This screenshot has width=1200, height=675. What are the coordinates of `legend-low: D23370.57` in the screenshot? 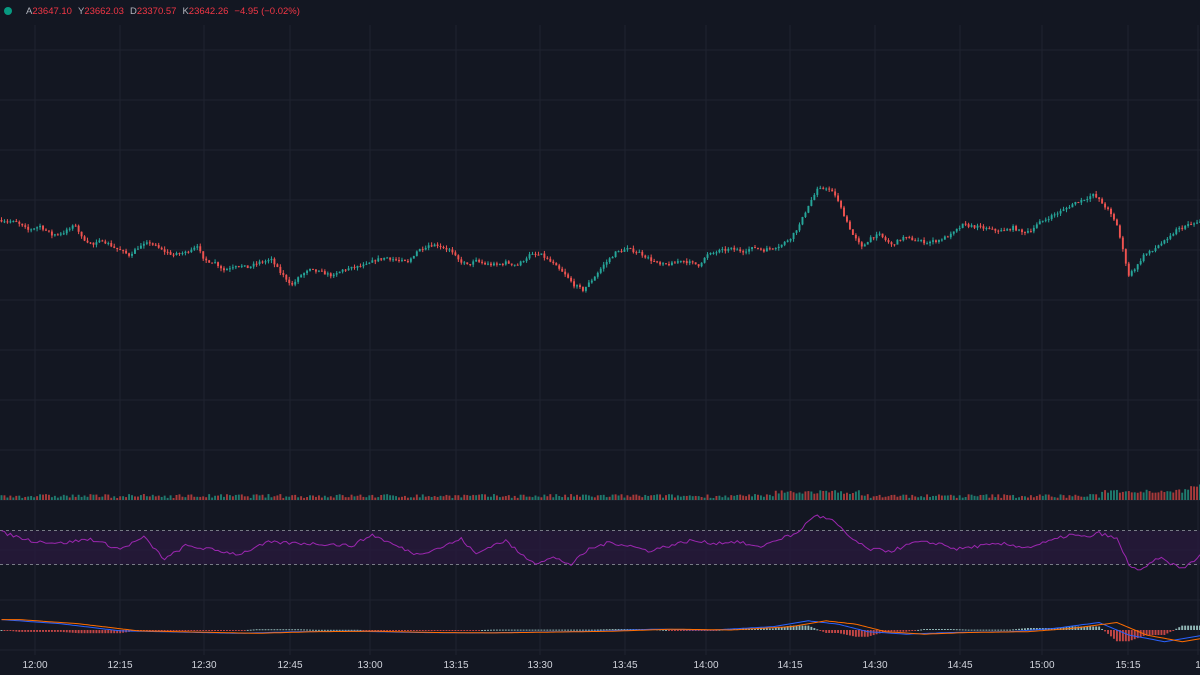 It's located at (153, 11).